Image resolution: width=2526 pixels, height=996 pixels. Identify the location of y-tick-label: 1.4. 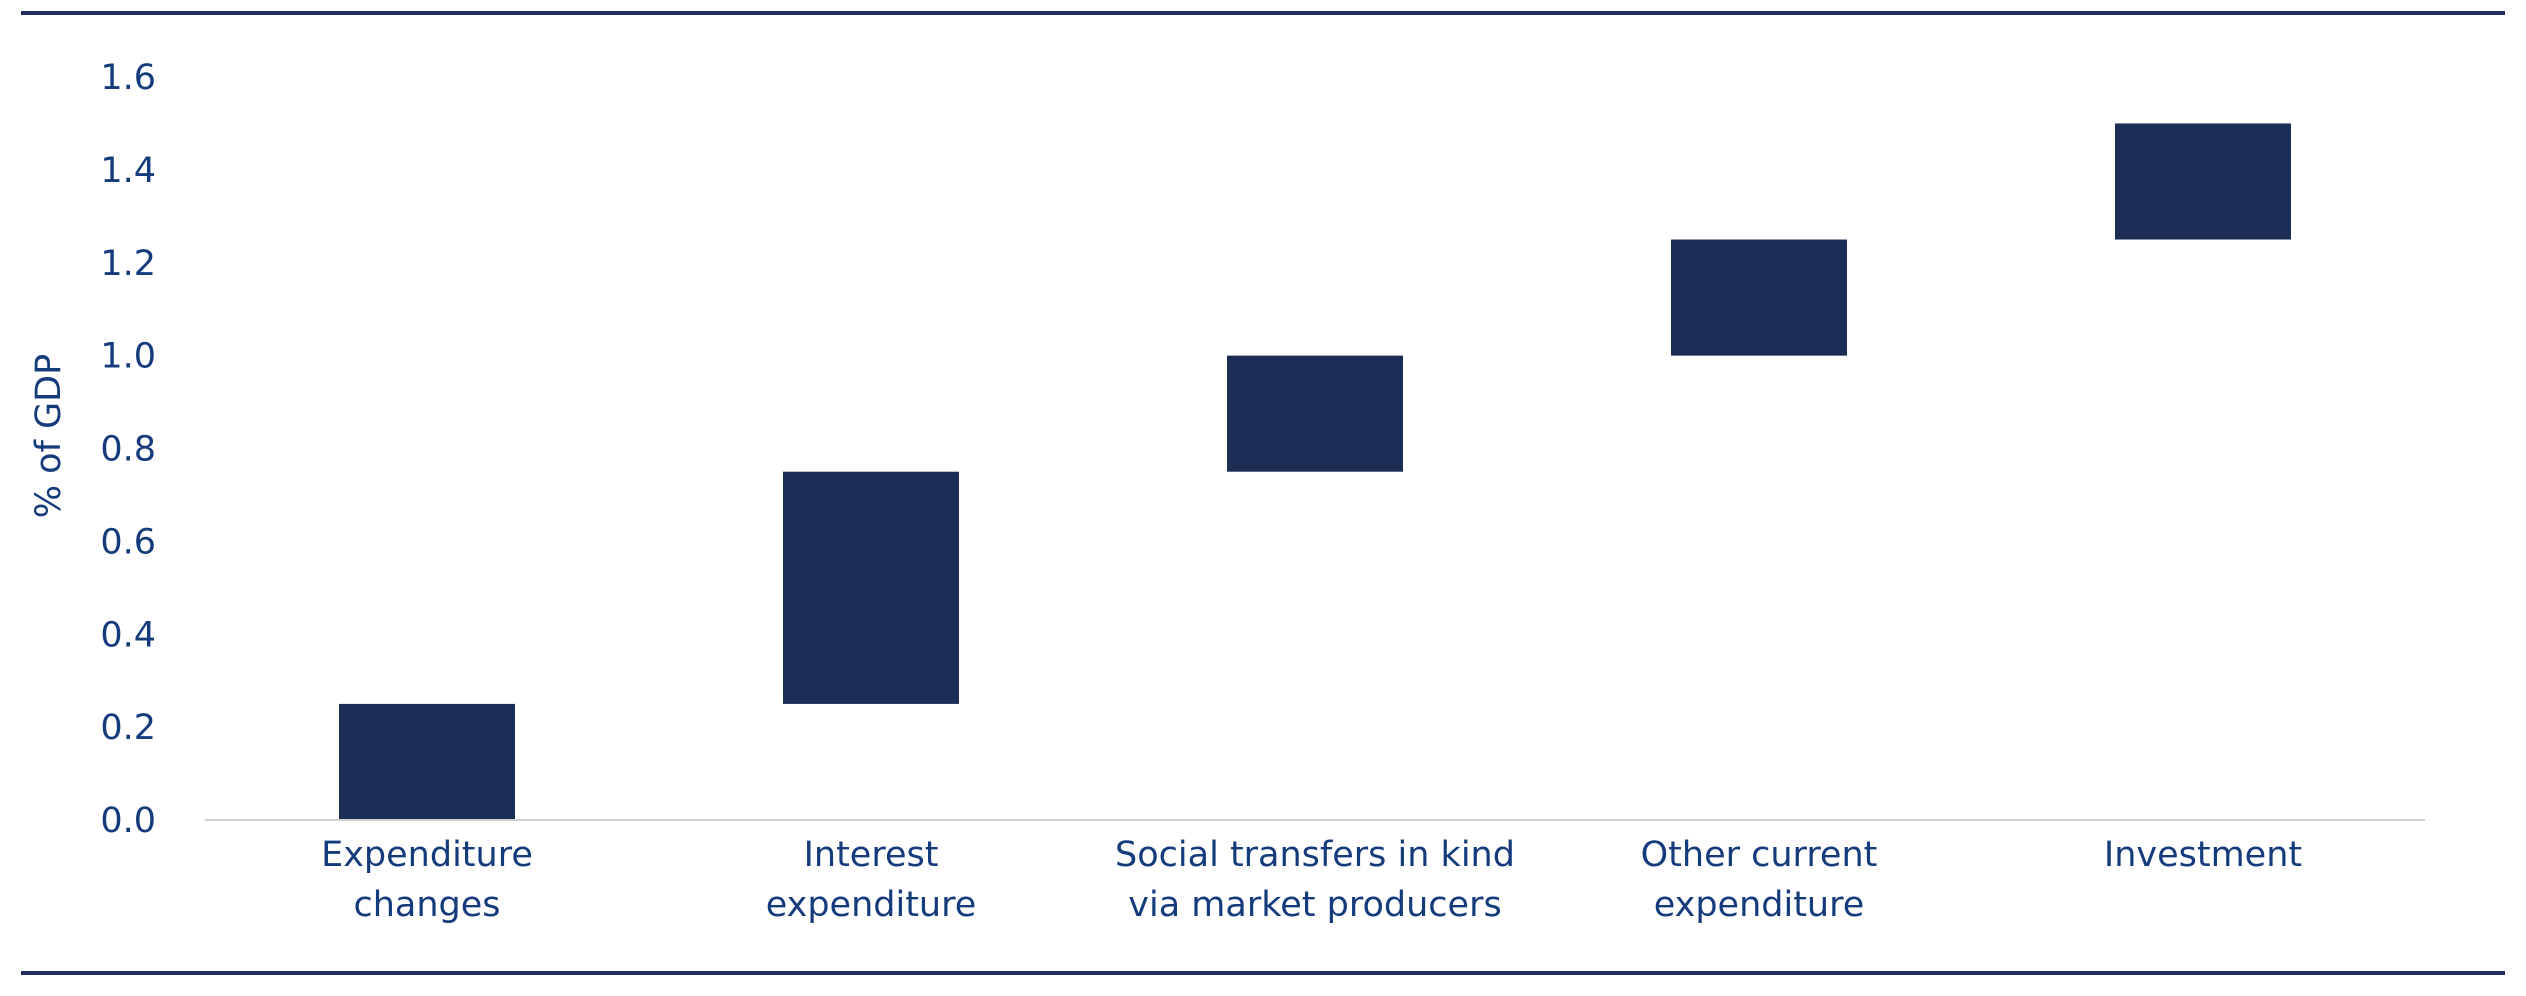
(128, 171).